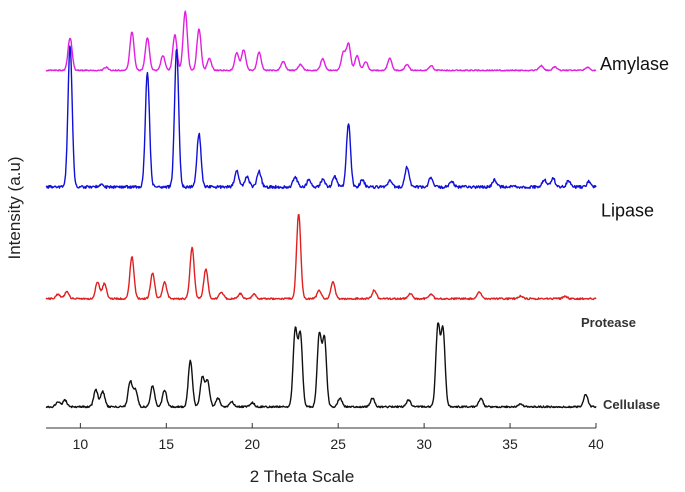 The height and width of the screenshot is (492, 685). Describe the element at coordinates (321, 41) in the screenshot. I see `series-line-amylase` at that location.